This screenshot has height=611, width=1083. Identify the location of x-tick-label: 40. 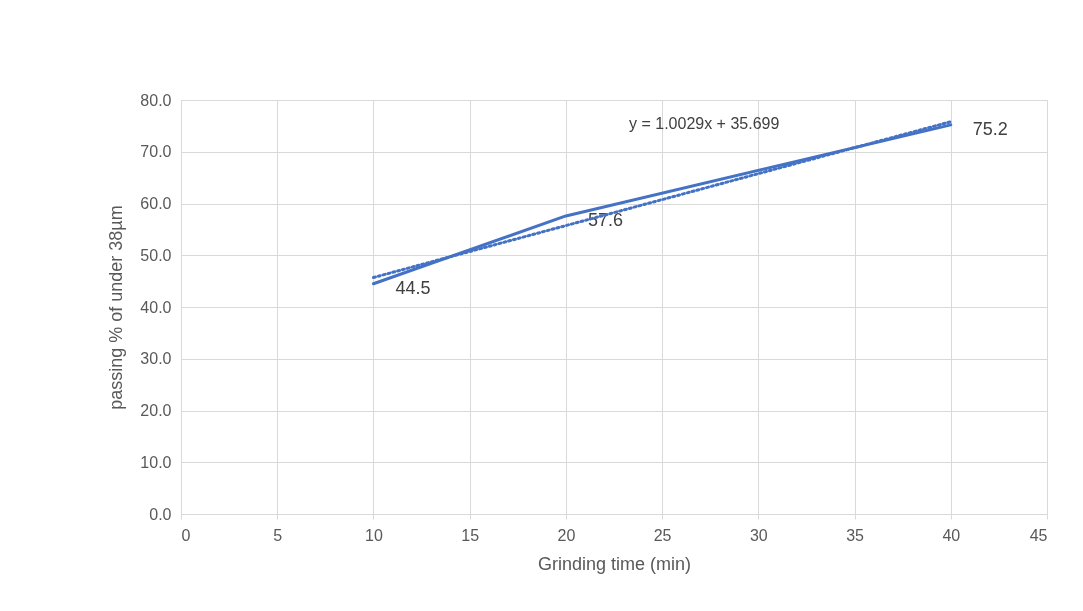
(951, 535).